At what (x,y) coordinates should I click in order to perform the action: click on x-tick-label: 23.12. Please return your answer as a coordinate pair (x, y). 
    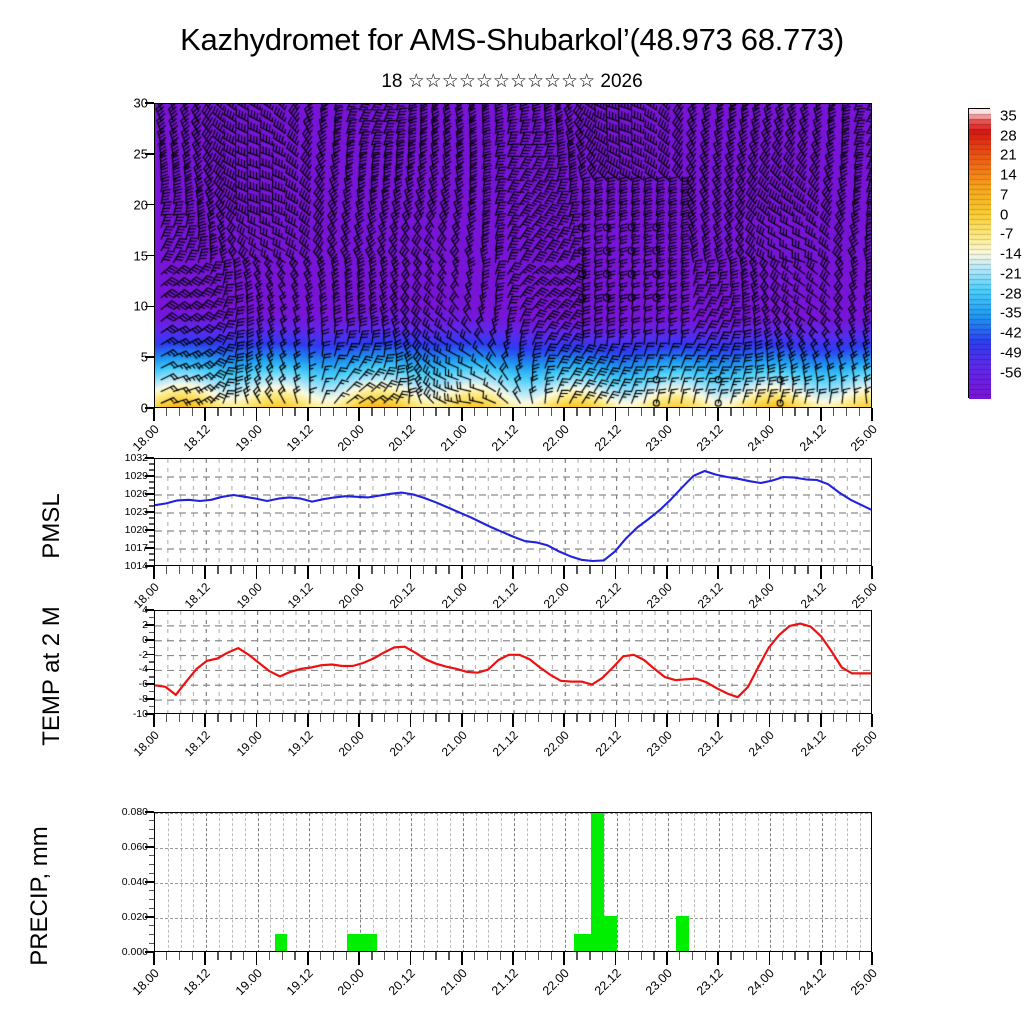
    Looking at the image, I should click on (710, 744).